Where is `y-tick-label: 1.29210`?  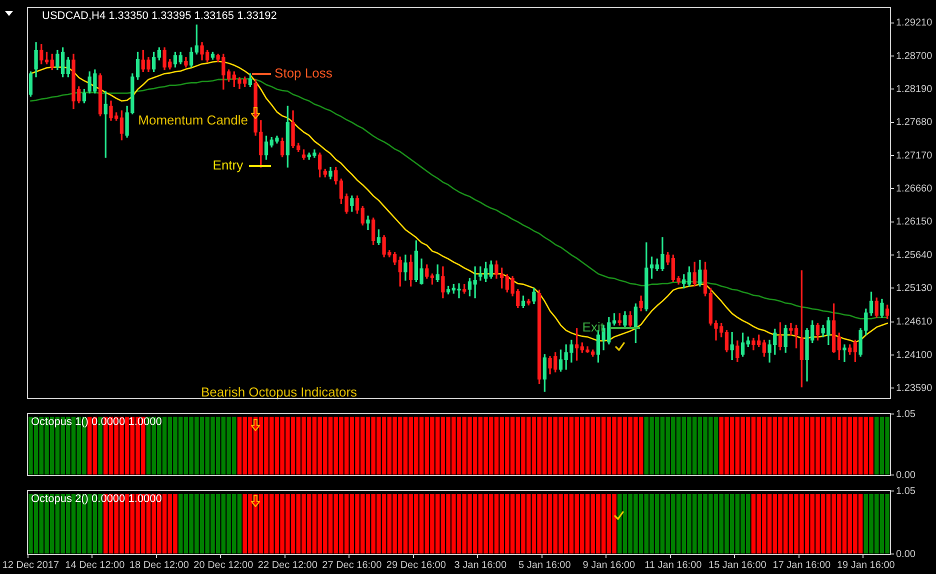 y-tick-label: 1.29210 is located at coordinates (914, 23).